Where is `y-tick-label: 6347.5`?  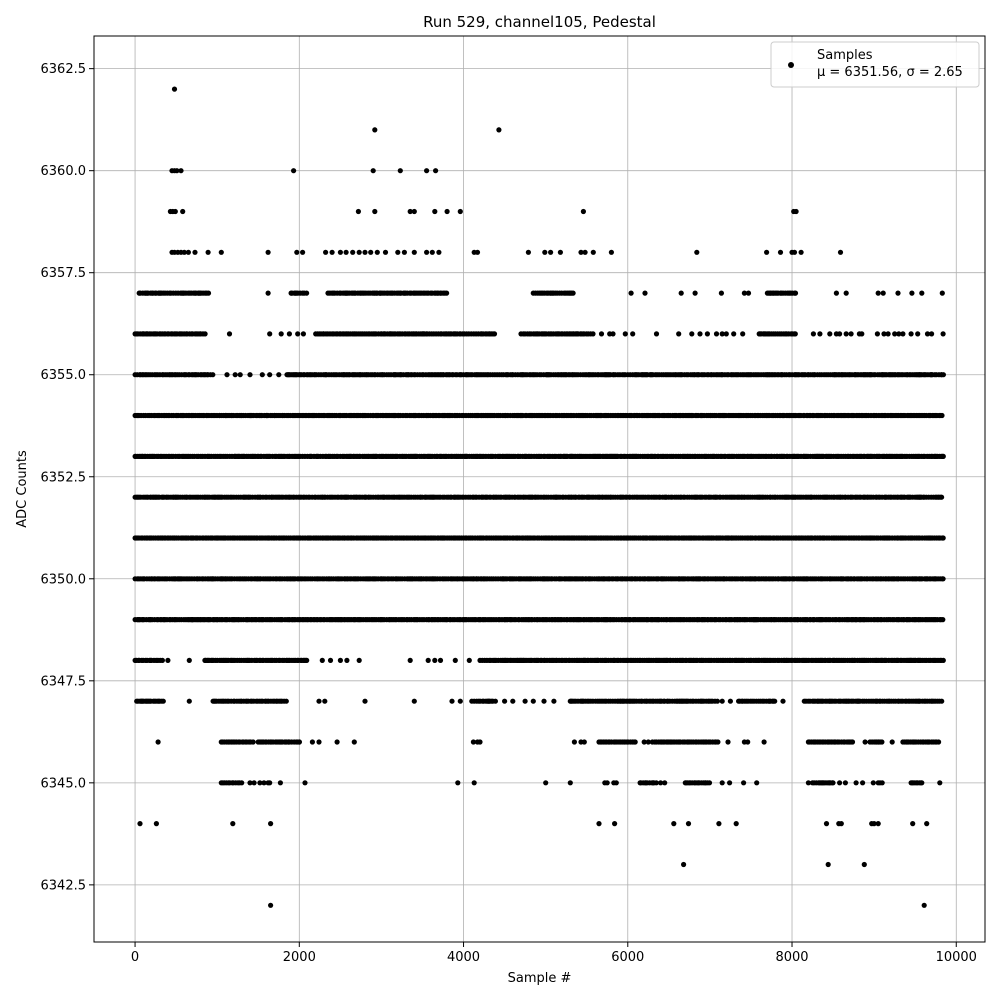 y-tick-label: 6347.5 is located at coordinates (64, 681).